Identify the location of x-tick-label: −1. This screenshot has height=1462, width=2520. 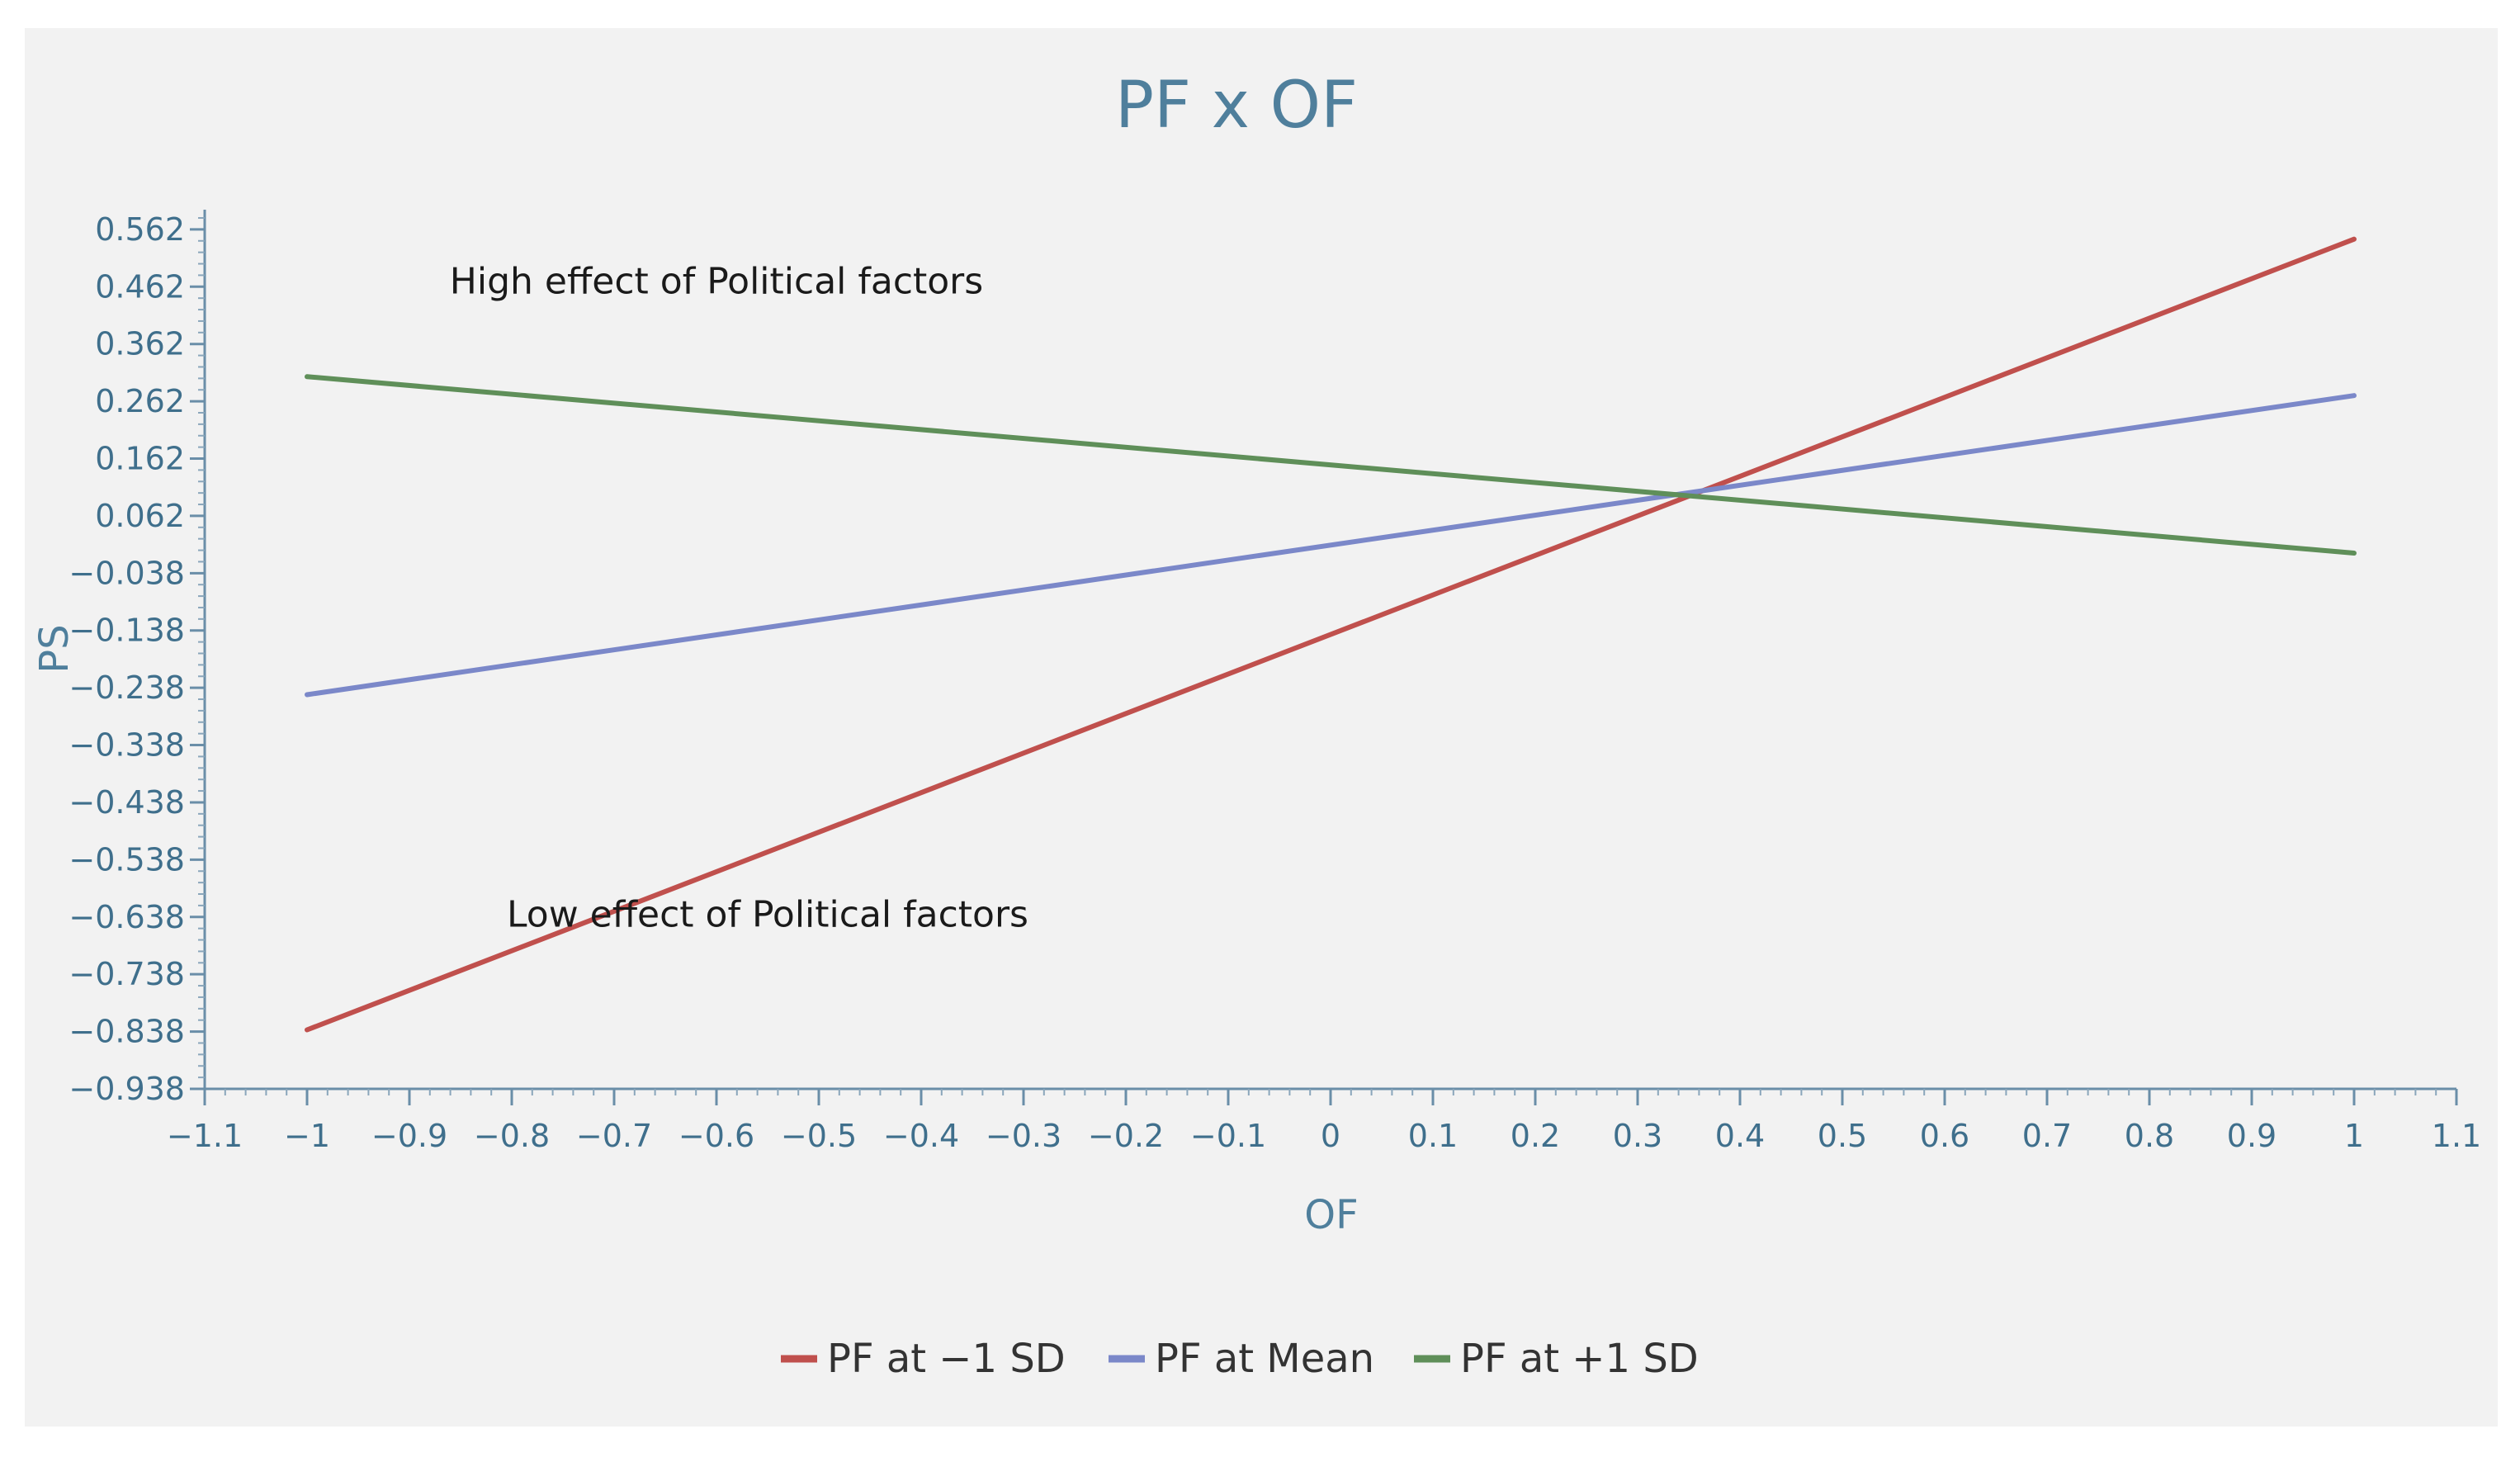
(307, 1136).